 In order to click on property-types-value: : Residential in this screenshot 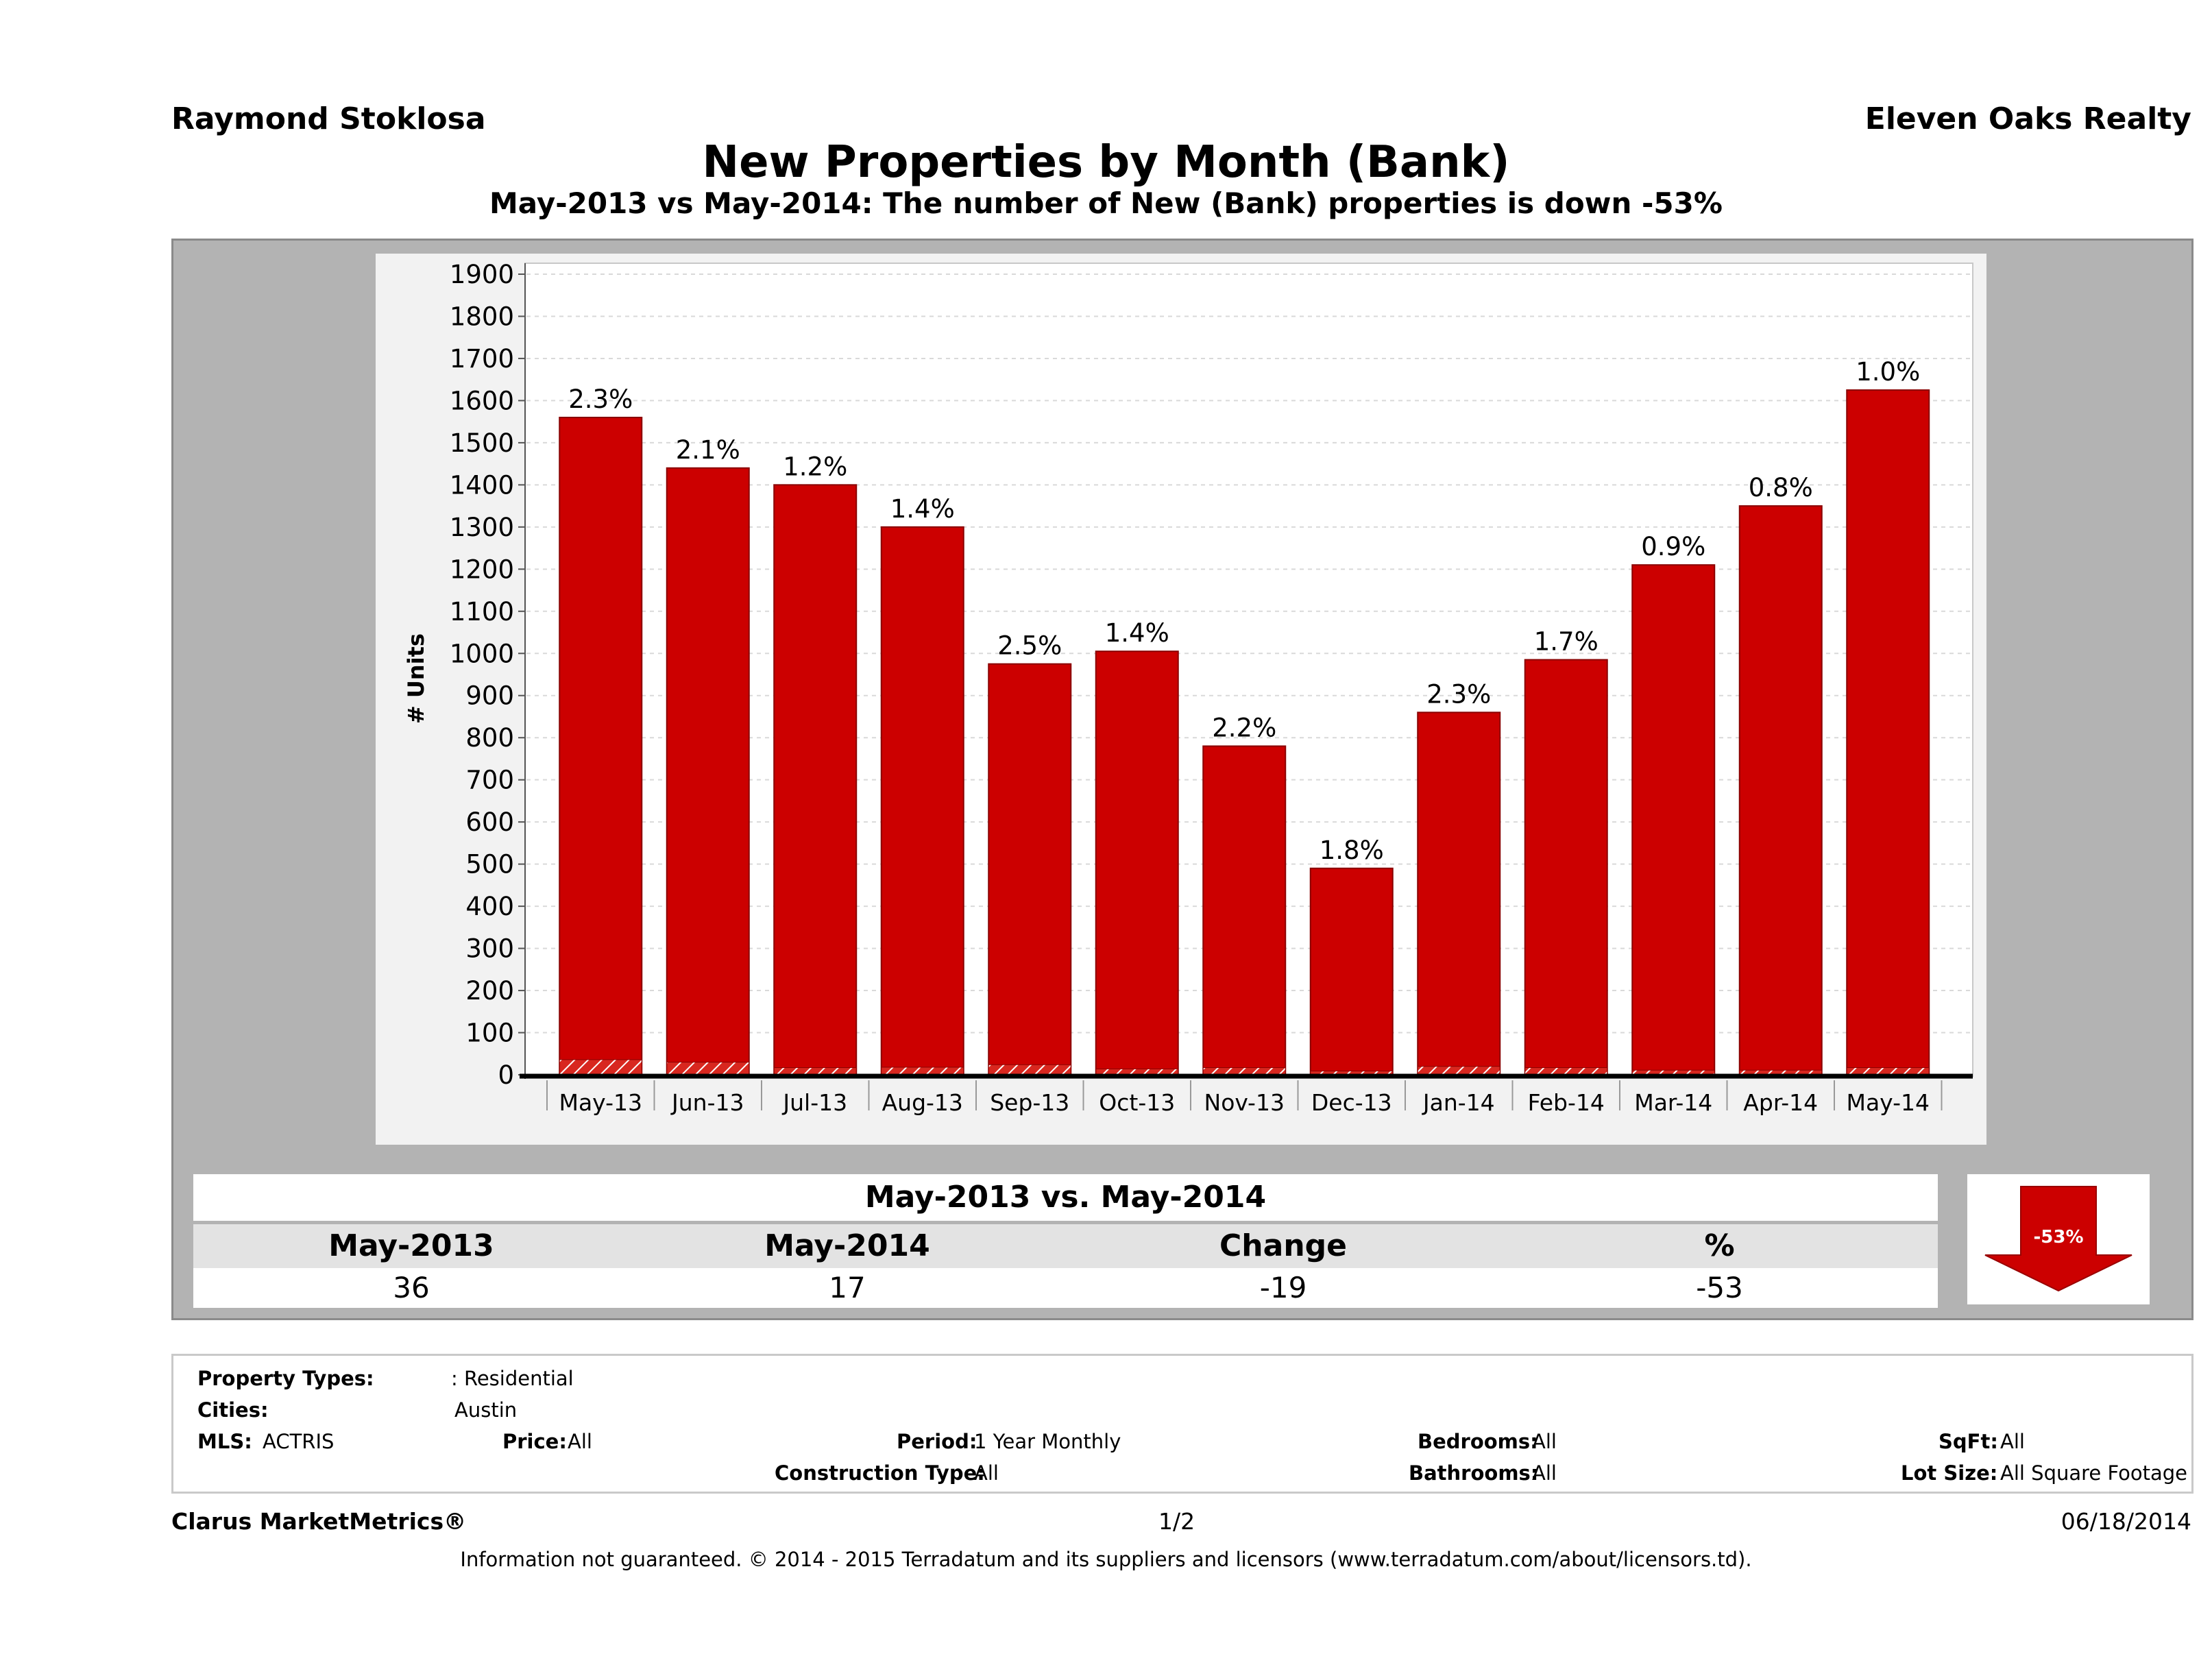, I will do `click(512, 1378)`.